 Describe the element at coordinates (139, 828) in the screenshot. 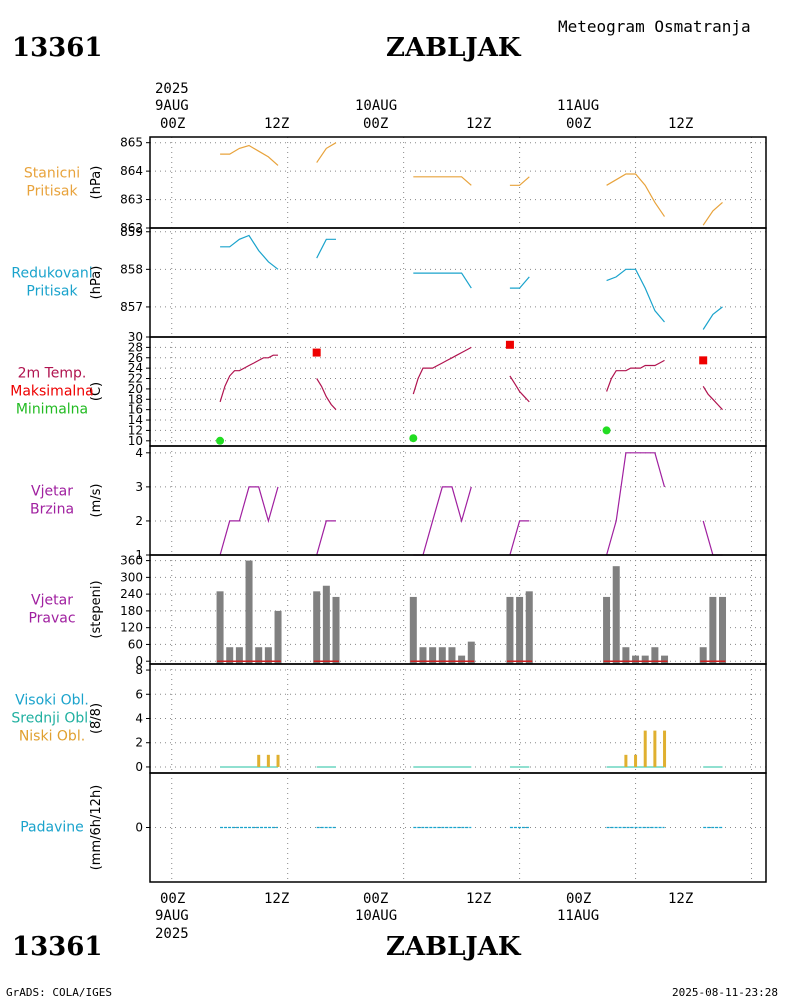

I see `tick-label: 0` at that location.